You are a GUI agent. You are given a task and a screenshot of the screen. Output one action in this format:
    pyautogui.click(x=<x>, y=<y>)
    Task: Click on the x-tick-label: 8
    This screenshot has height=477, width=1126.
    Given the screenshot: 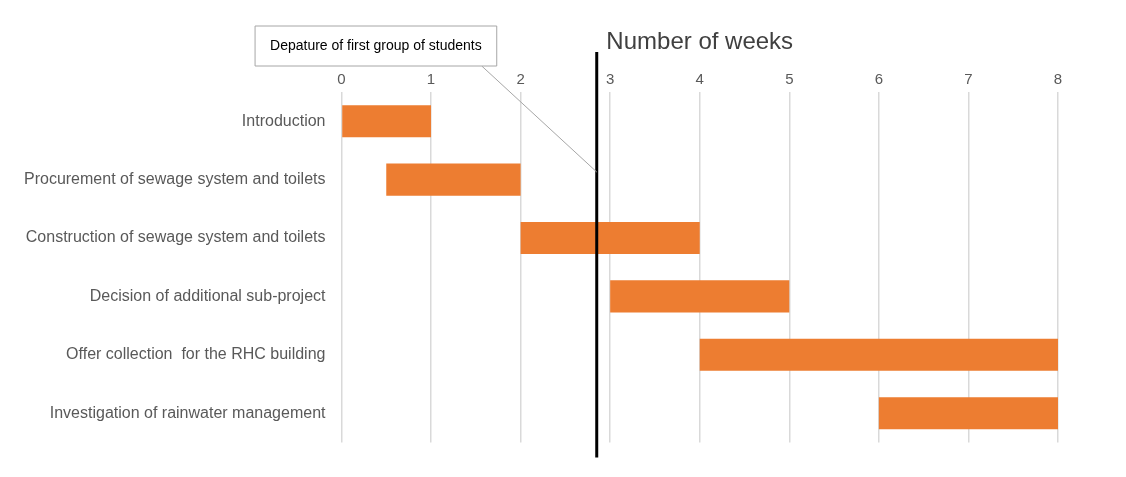 What is the action you would take?
    pyautogui.click(x=1058, y=79)
    